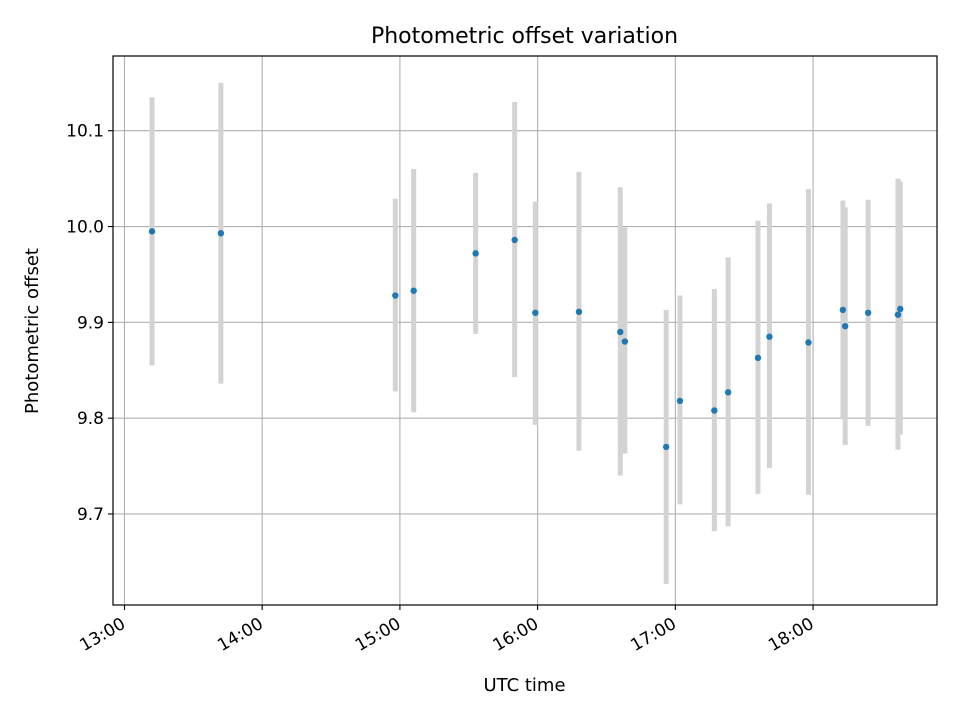 This screenshot has width=960, height=720. What do you see at coordinates (85, 132) in the screenshot?
I see `y-tick-label: 10.1` at bounding box center [85, 132].